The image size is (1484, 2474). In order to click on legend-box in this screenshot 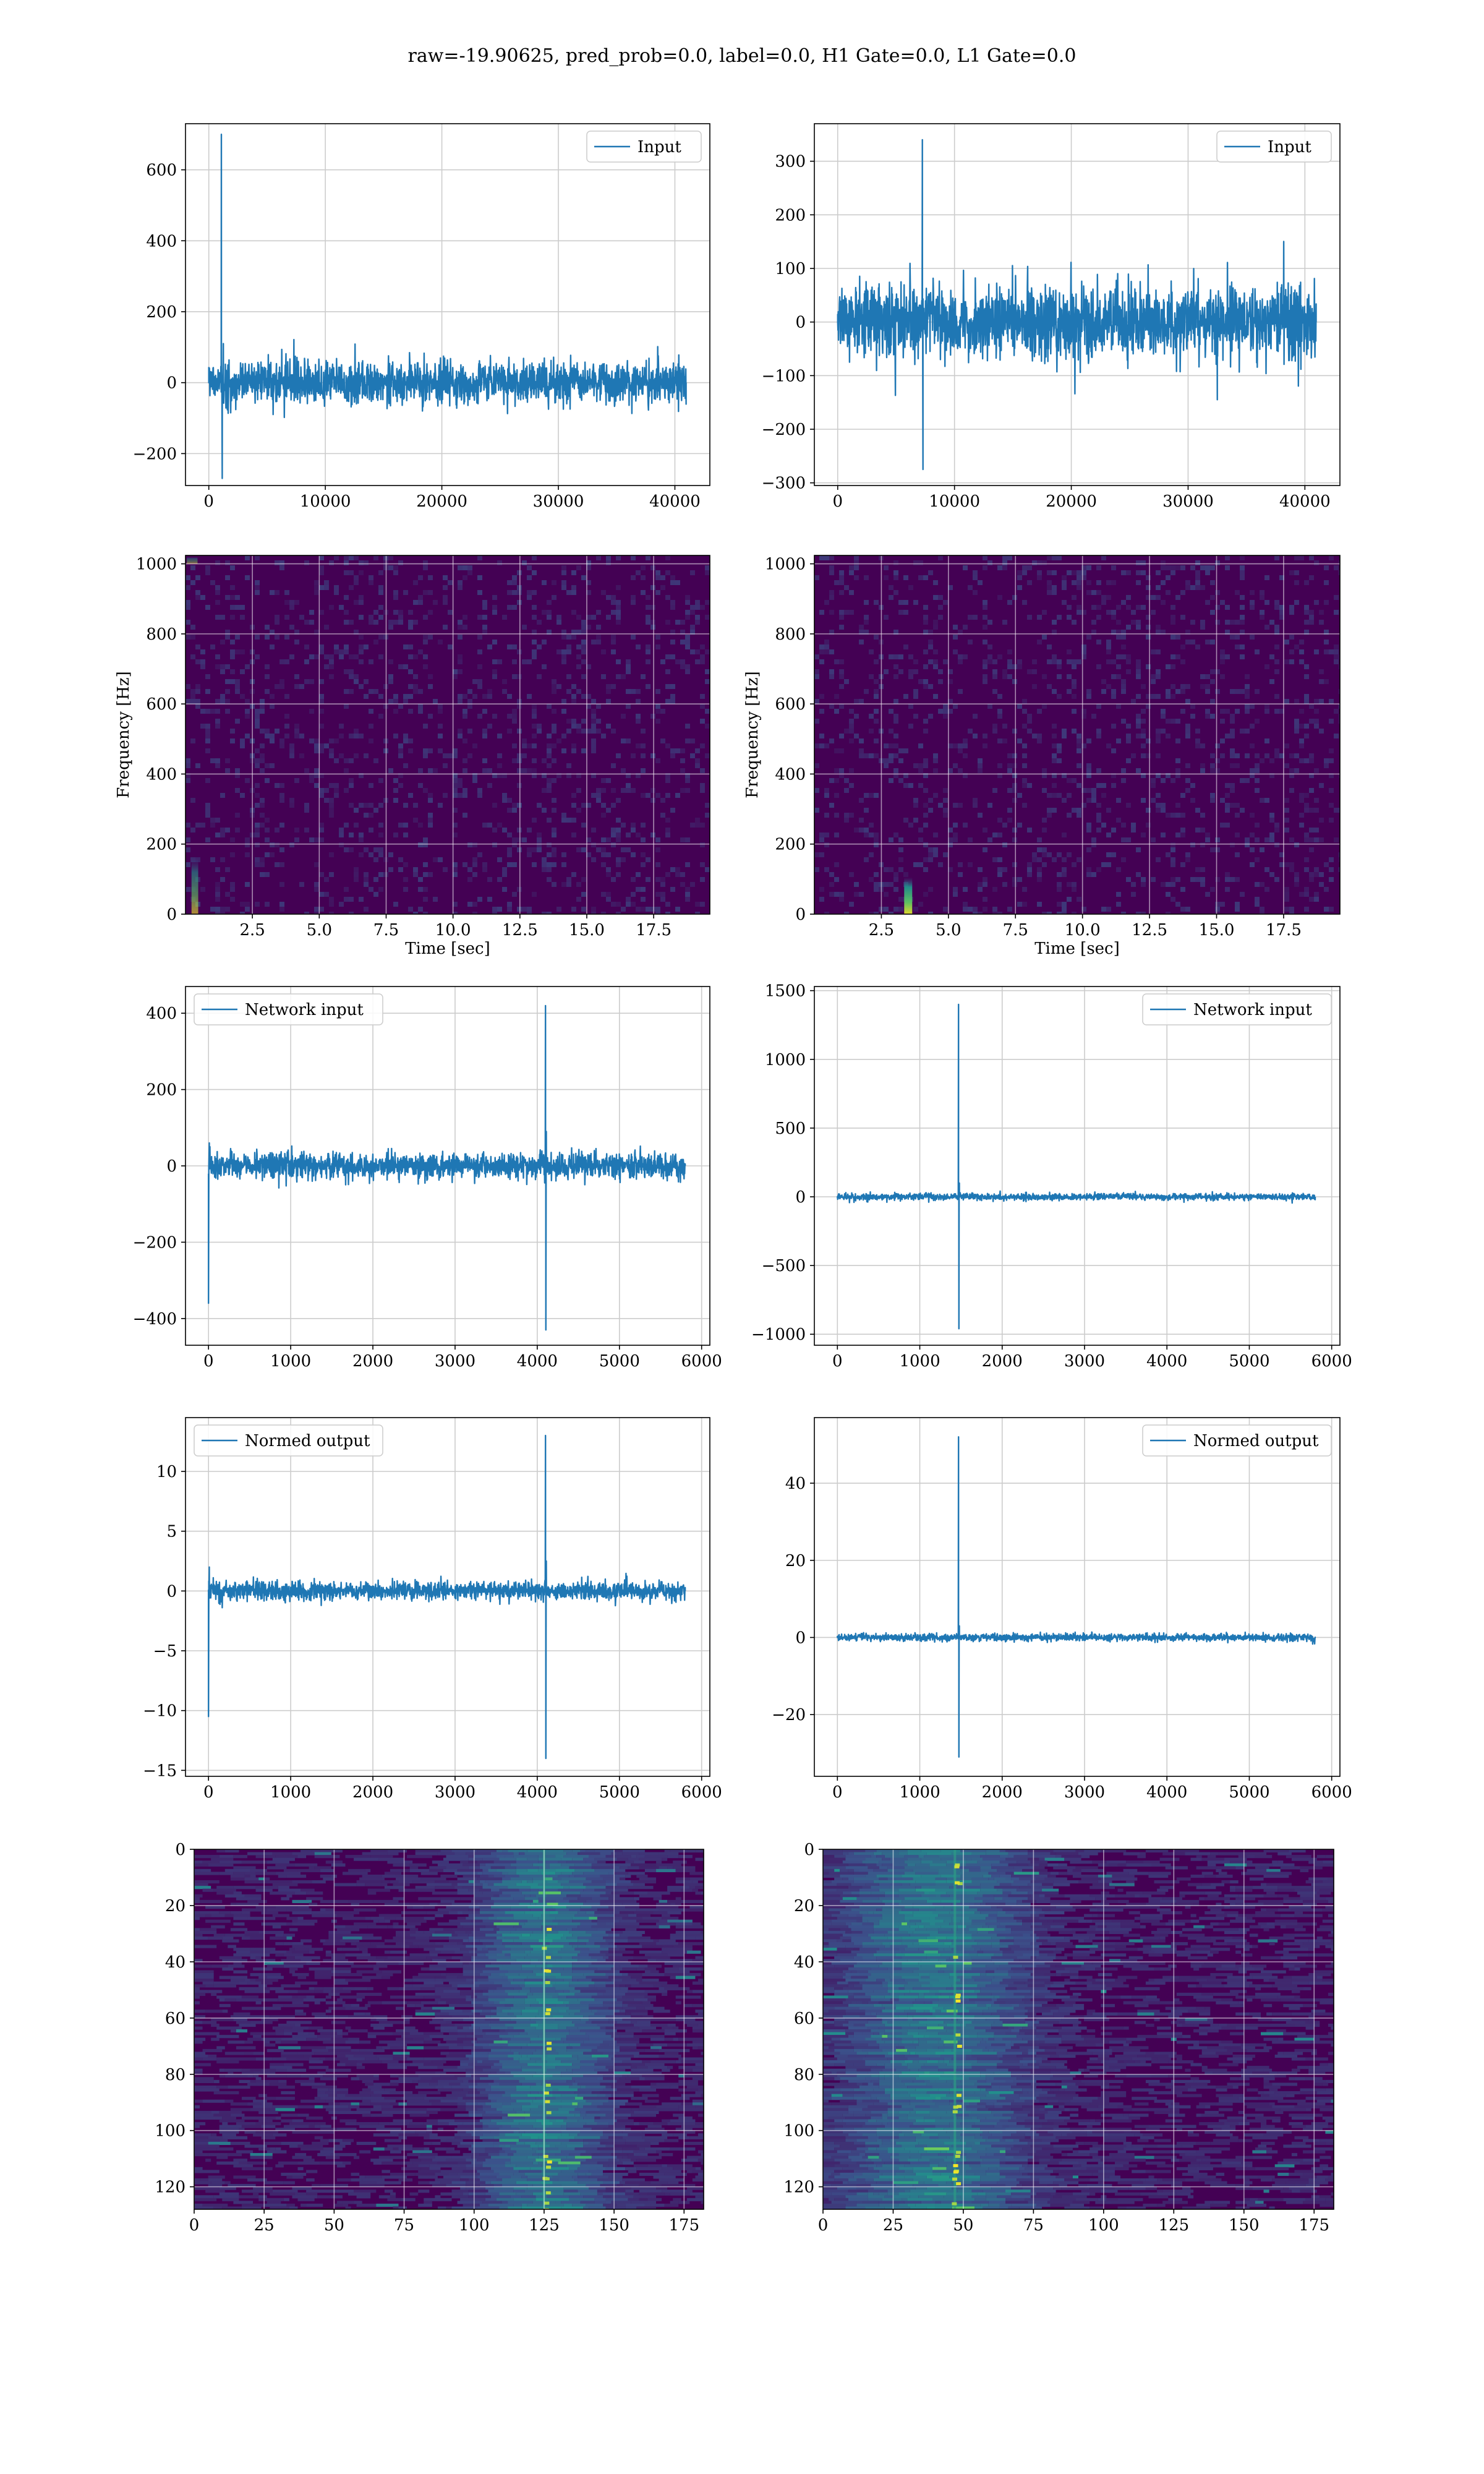, I will do `click(644, 147)`.